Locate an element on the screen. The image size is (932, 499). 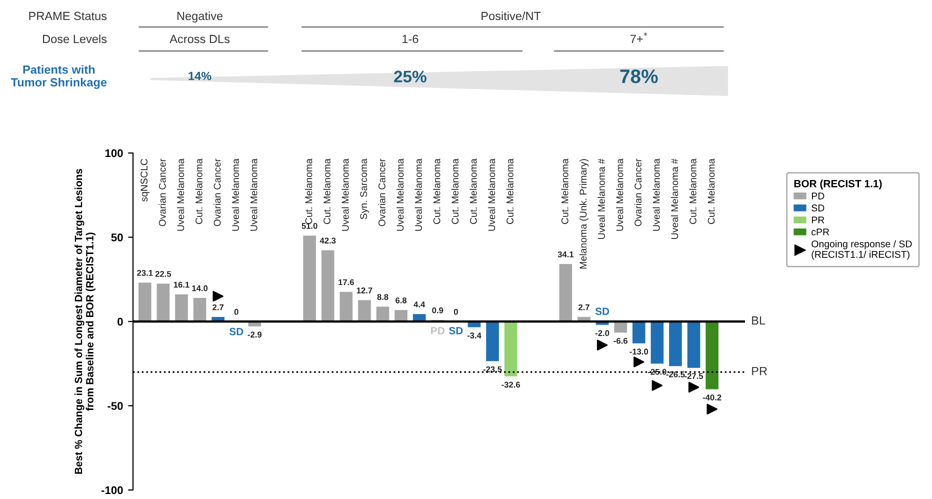
text: 78% is located at coordinates (639, 76).